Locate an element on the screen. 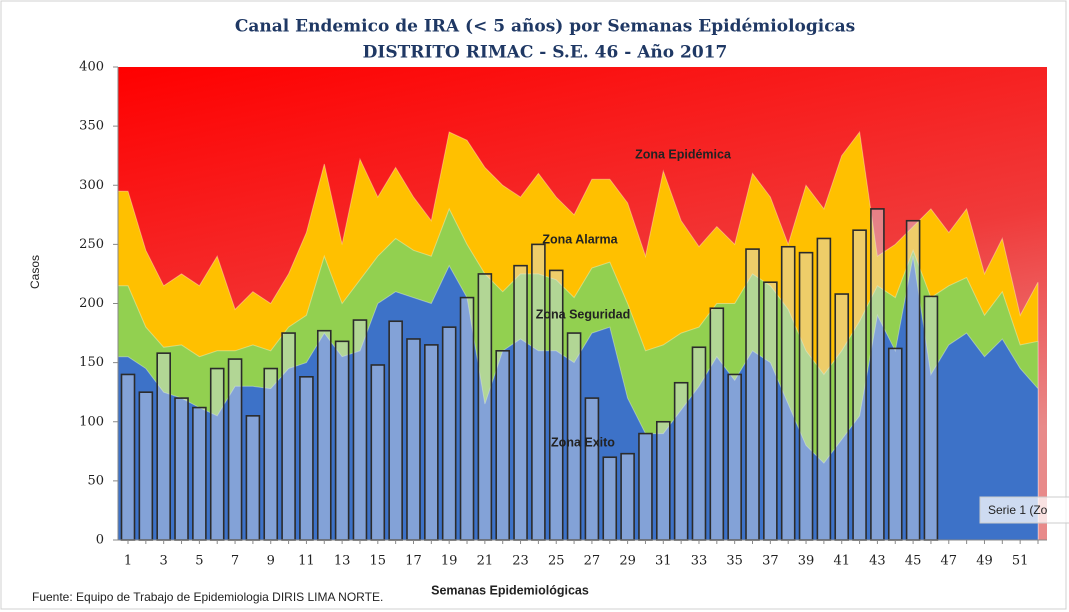 This screenshot has height=612, width=1069. x-tick-label: 27 is located at coordinates (592, 561).